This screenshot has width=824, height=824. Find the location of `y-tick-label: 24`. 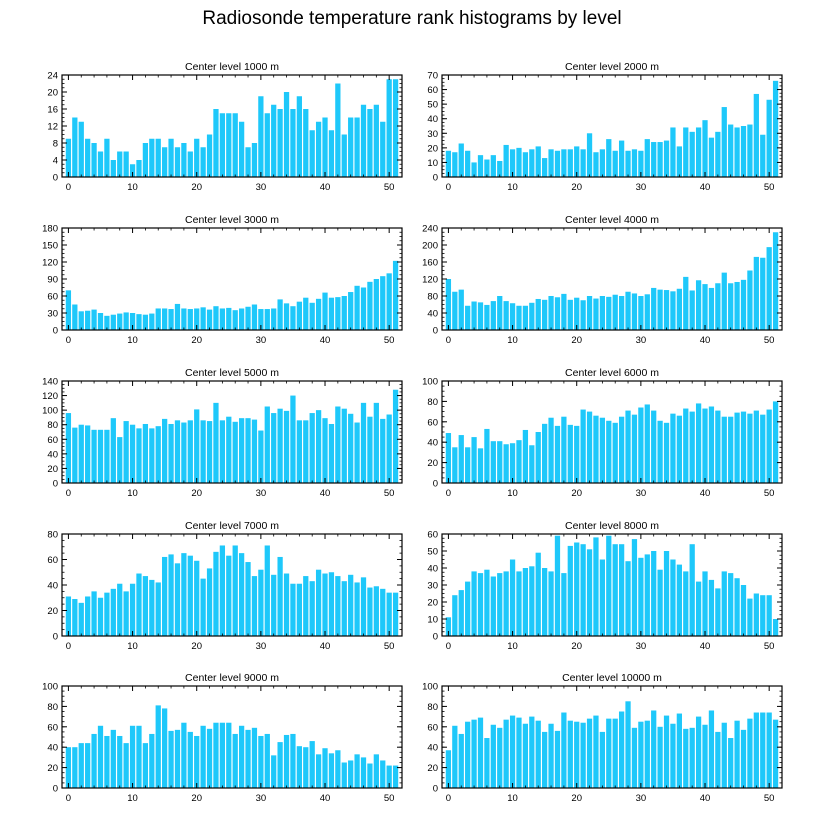

y-tick-label: 24 is located at coordinates (52, 76).